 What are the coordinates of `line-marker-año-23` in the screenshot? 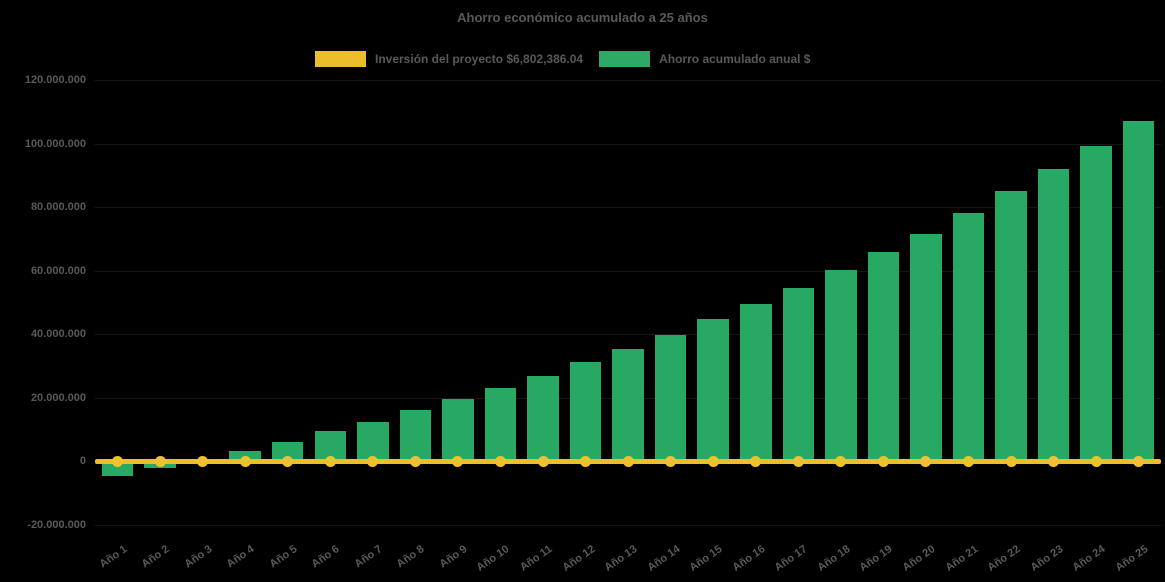 It's located at (1054, 461).